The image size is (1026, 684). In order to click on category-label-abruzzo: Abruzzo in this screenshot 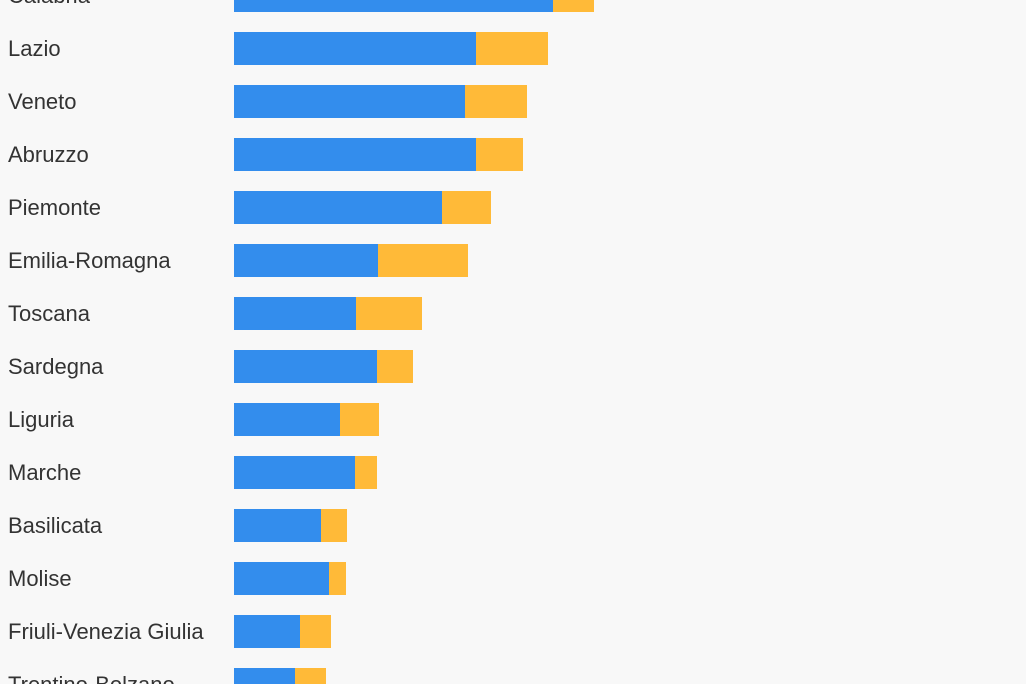, I will do `click(48, 154)`.